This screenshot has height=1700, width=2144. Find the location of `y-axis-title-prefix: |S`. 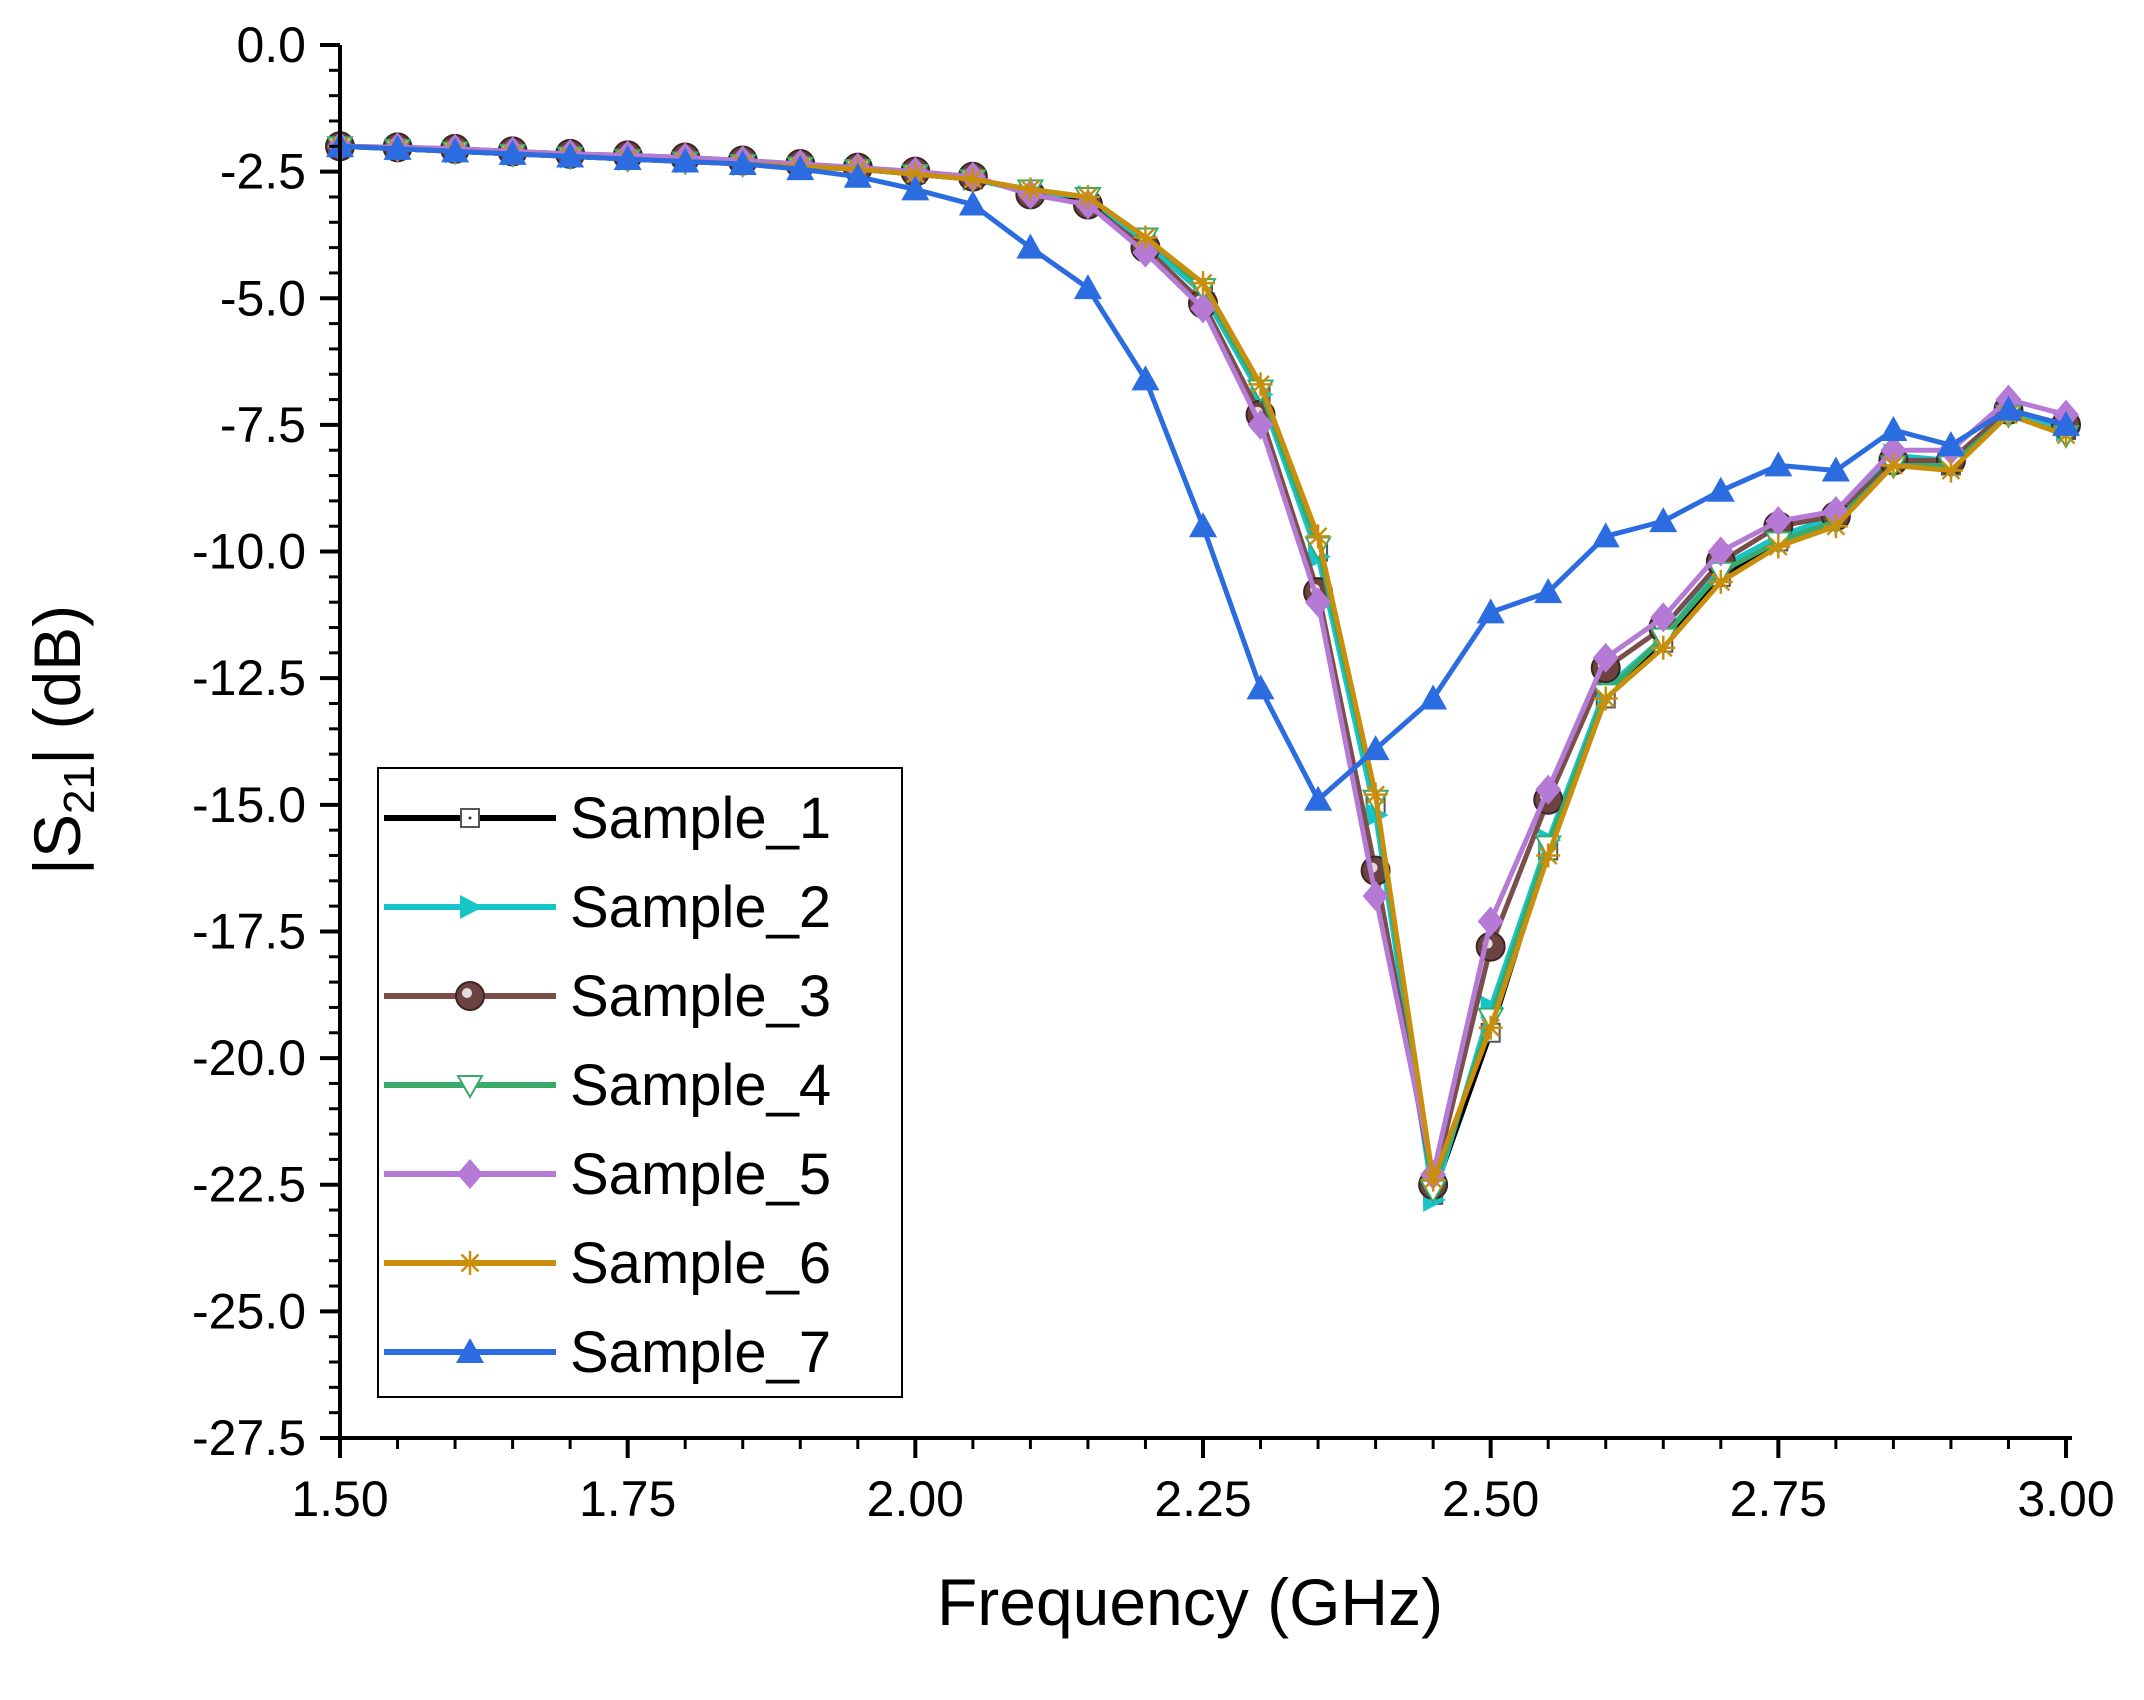

y-axis-title-prefix: |S is located at coordinates (57, 844).